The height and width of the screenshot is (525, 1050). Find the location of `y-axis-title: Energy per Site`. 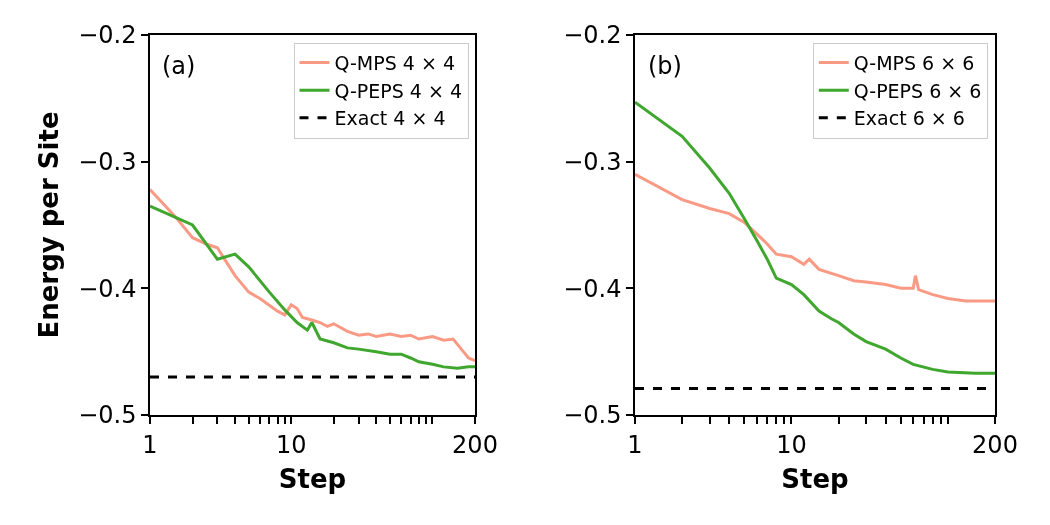

y-axis-title: Energy per Site is located at coordinates (49, 225).